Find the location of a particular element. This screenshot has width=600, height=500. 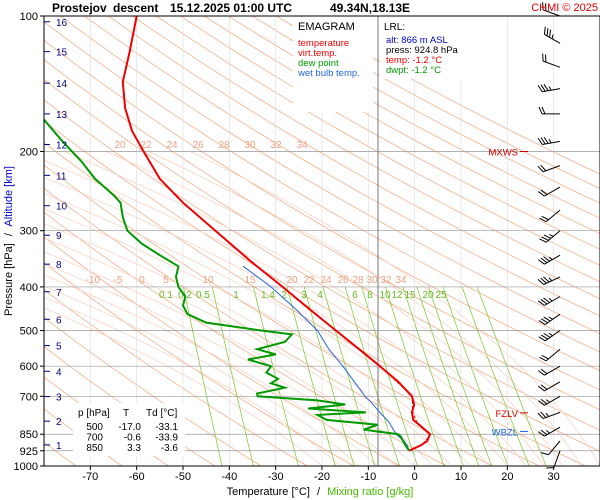

header-station: Prostejov is located at coordinates (79, 8).